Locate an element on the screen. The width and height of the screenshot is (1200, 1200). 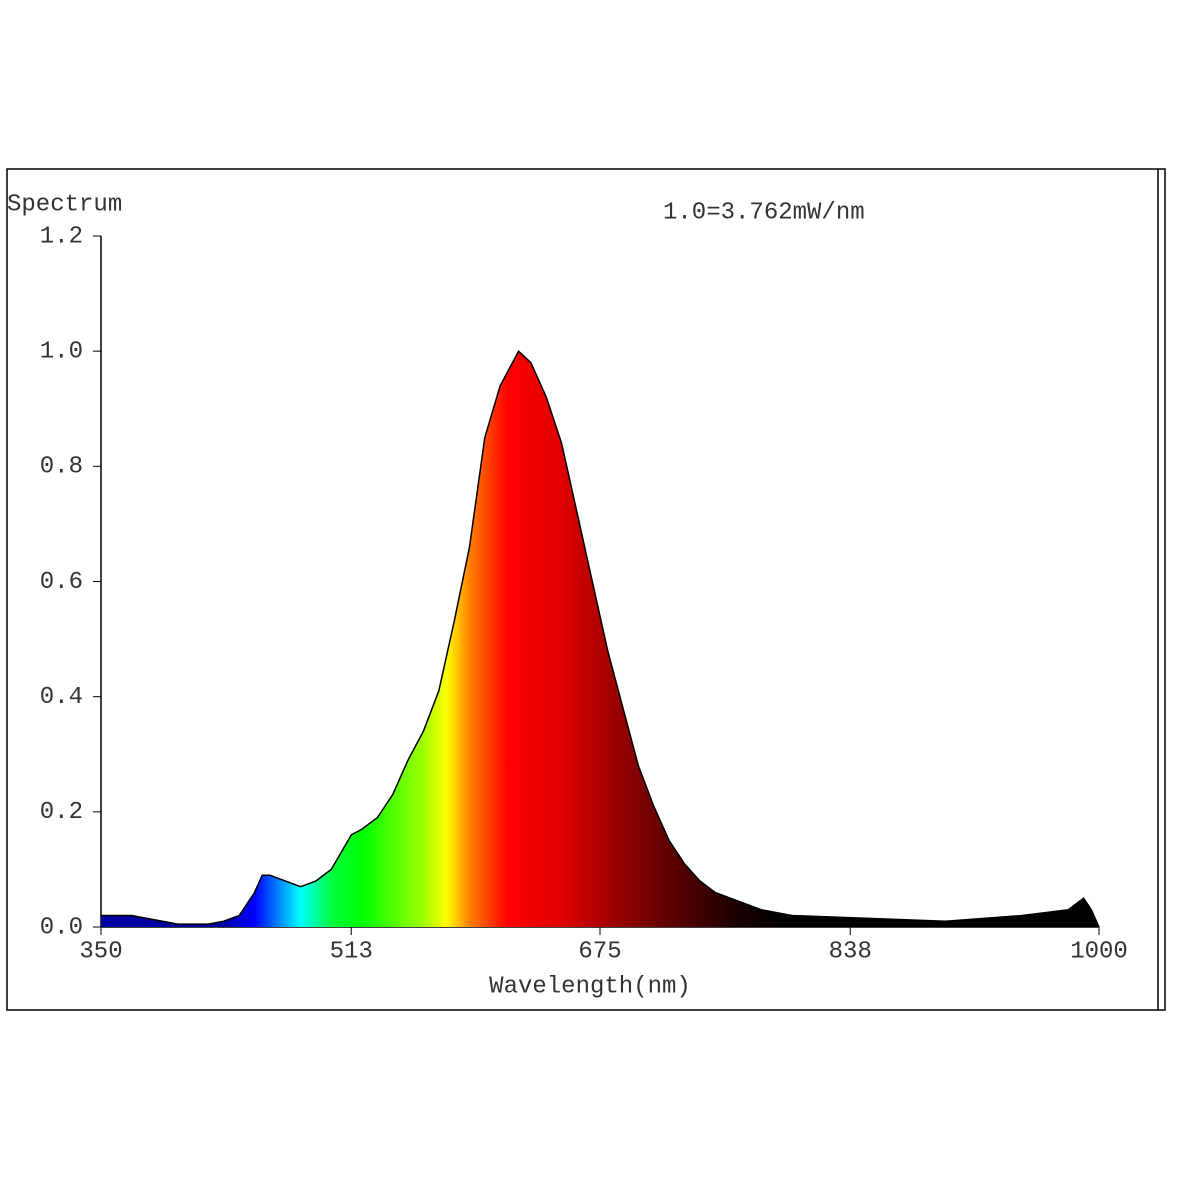
y-tick-label: 1.2 is located at coordinates (61, 236).